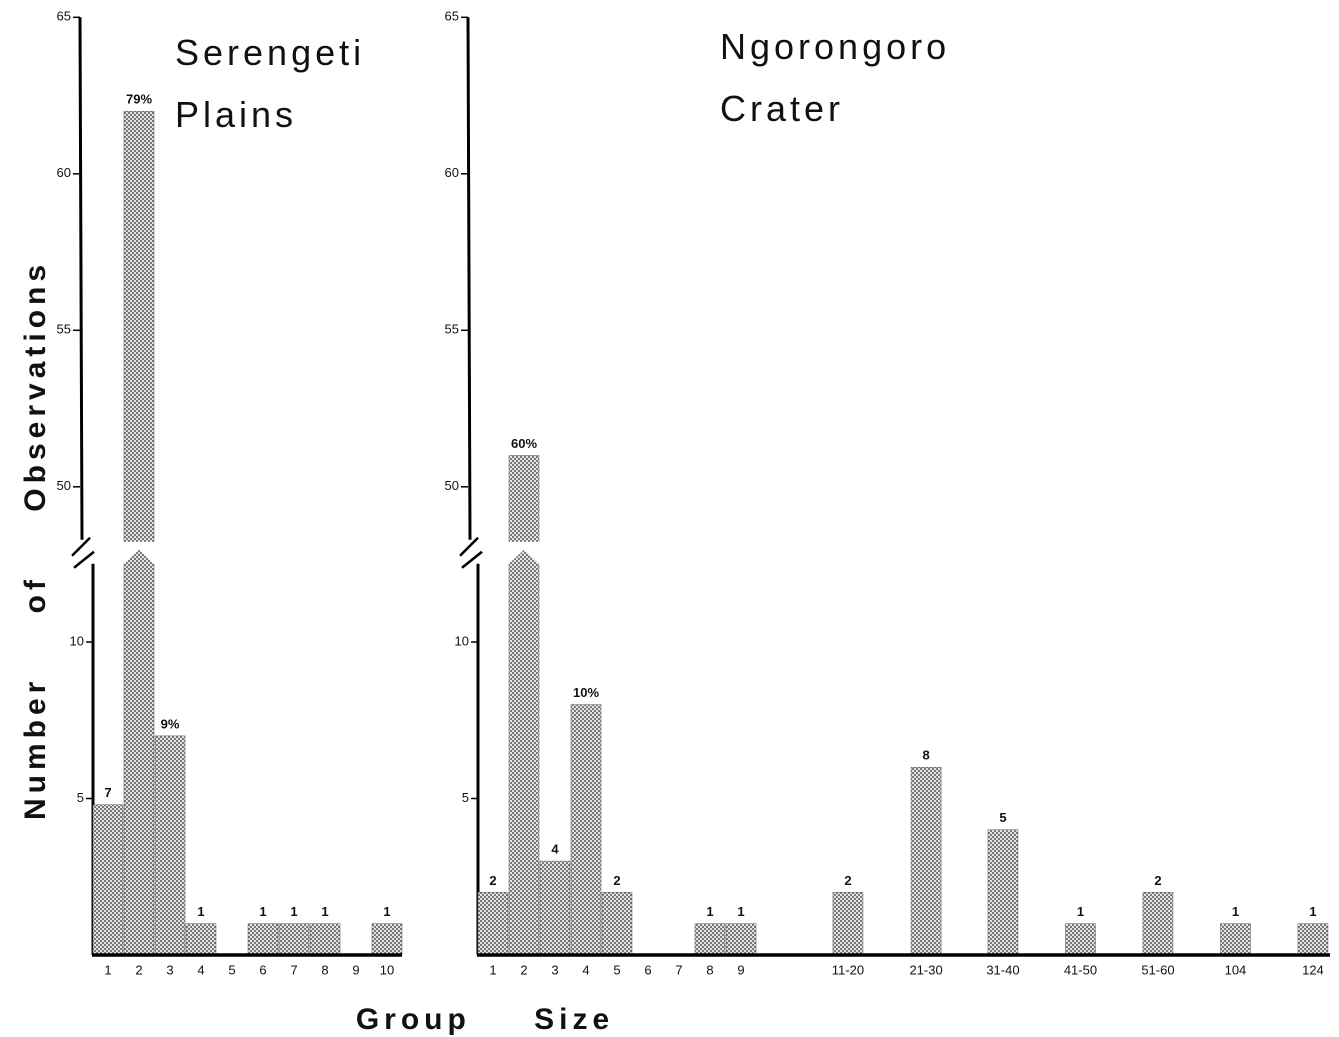  I want to click on bar-annotation: 60%, so click(524, 443).